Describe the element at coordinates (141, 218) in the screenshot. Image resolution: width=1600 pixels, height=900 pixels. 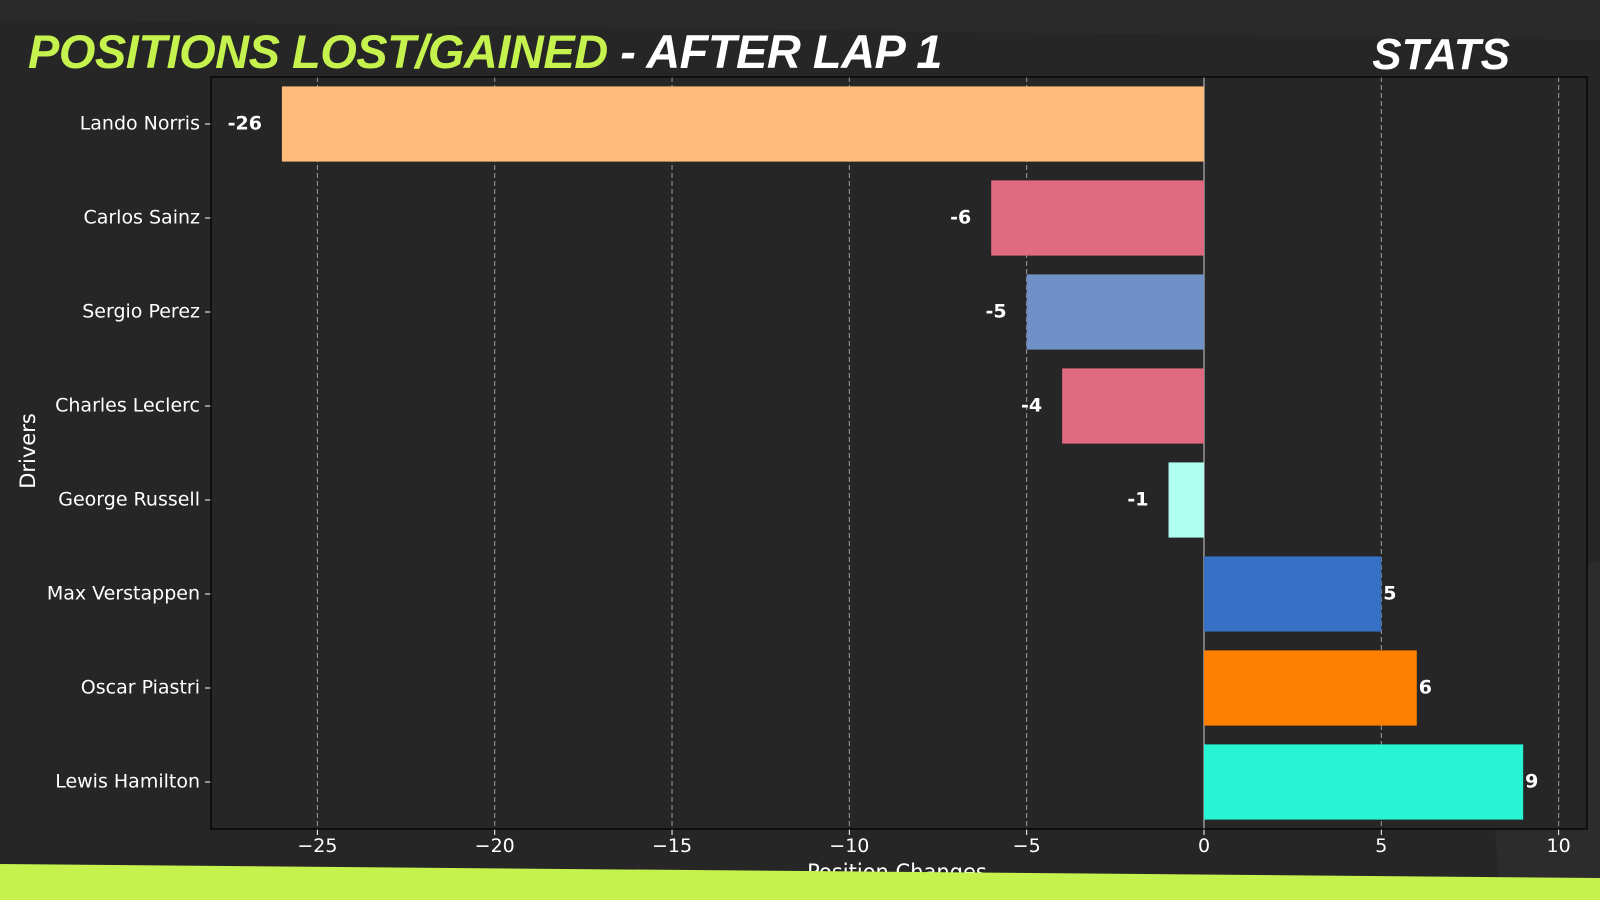
I see `y-tick-label: Carlos Sainz` at that location.